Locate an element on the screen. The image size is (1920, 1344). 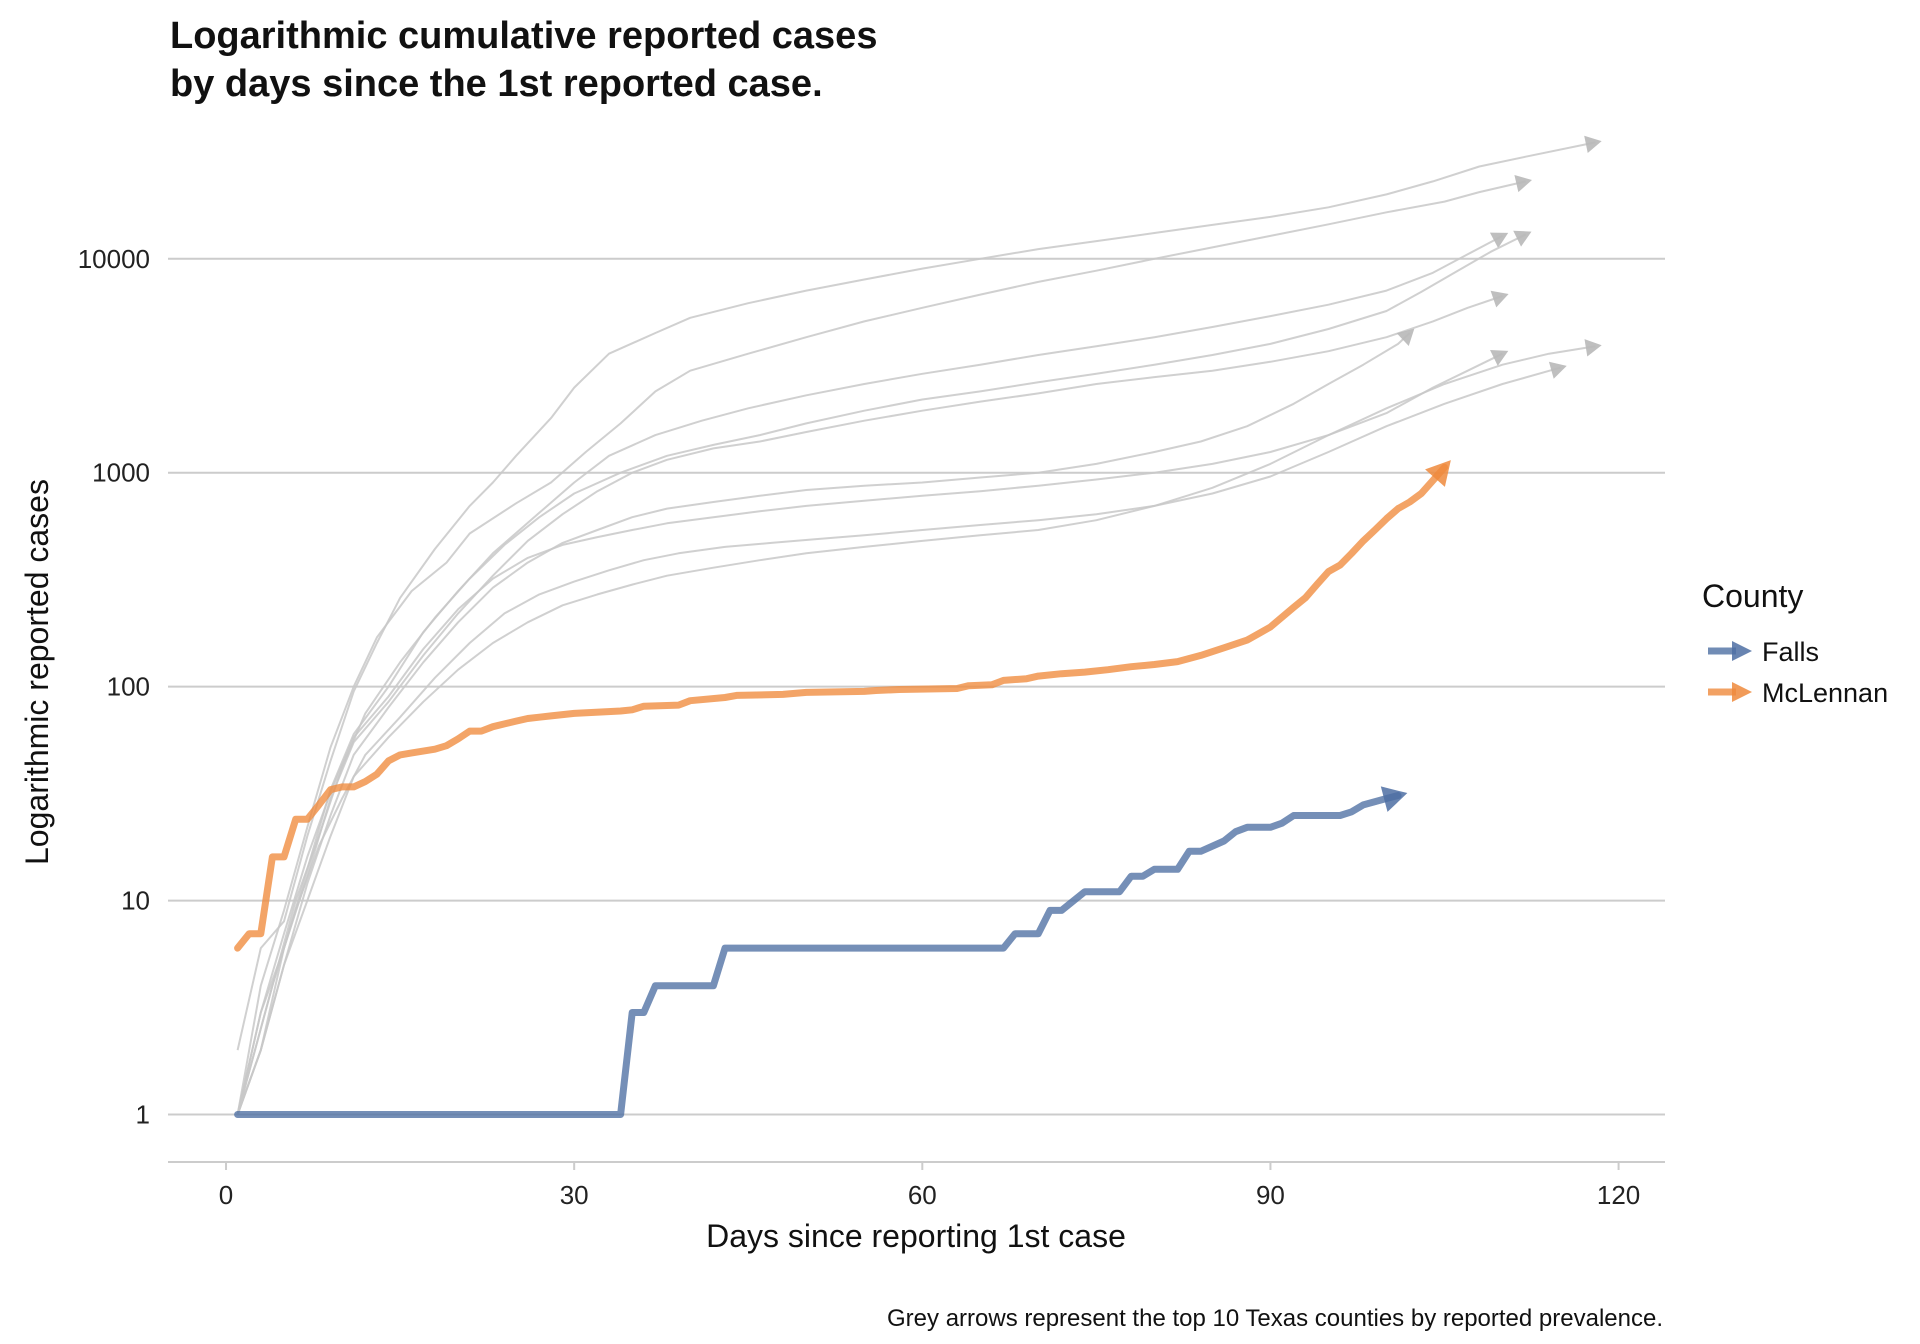
legend-label-mclennan: McLennan is located at coordinates (1825, 693).